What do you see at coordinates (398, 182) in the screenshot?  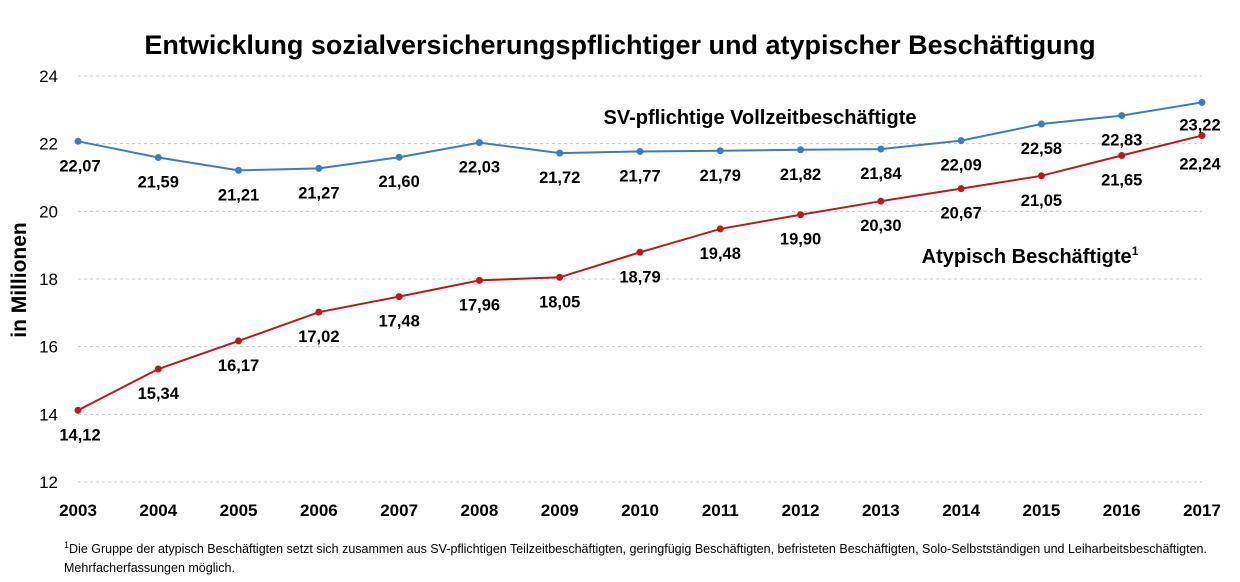 I see `data-label: 21,60` at bounding box center [398, 182].